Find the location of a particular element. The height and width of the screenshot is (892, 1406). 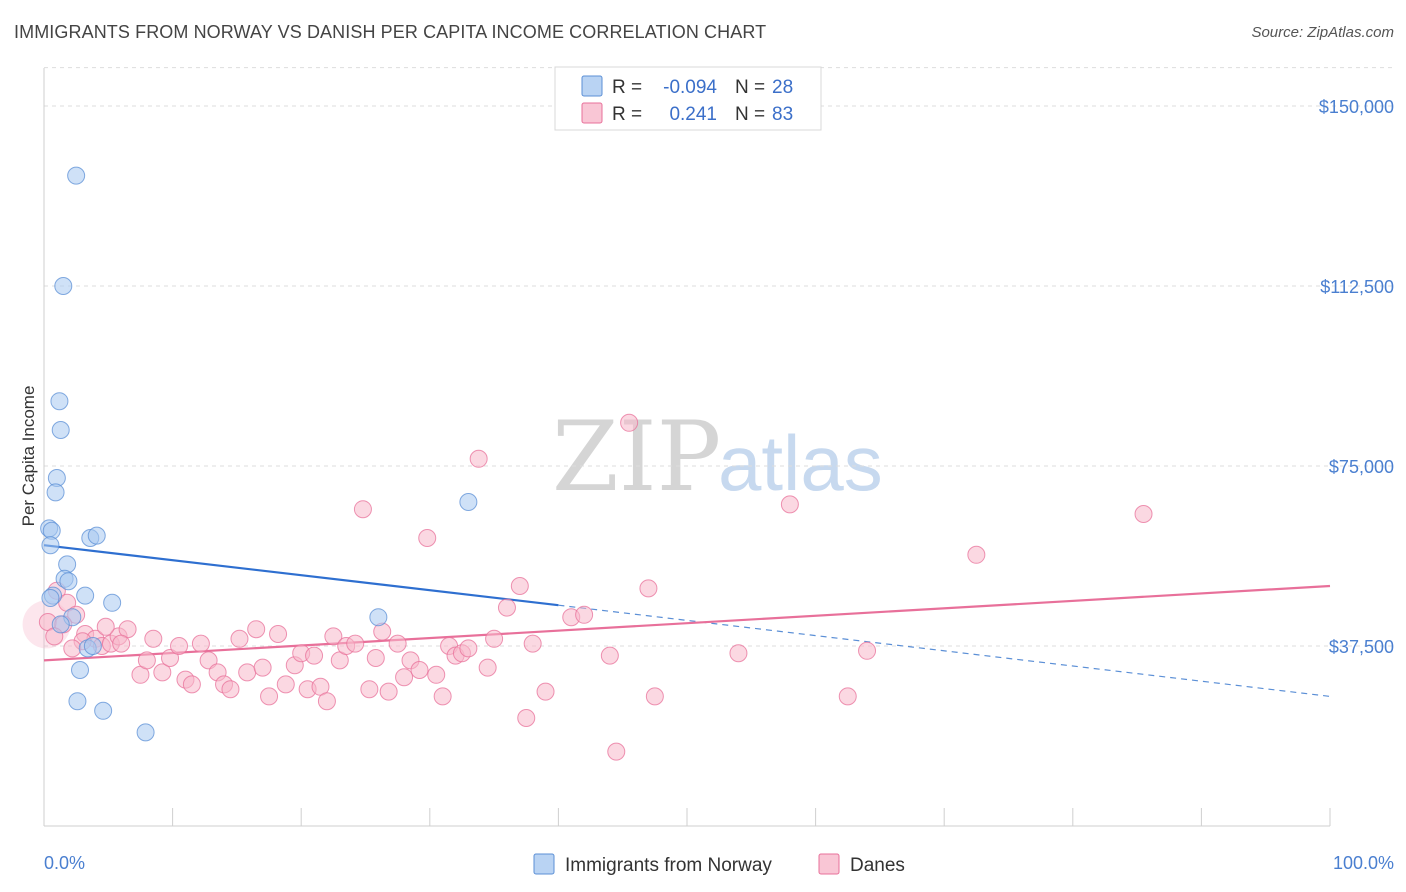

source-label: Source: ZipAtlas.com is located at coordinates (1322, 32).